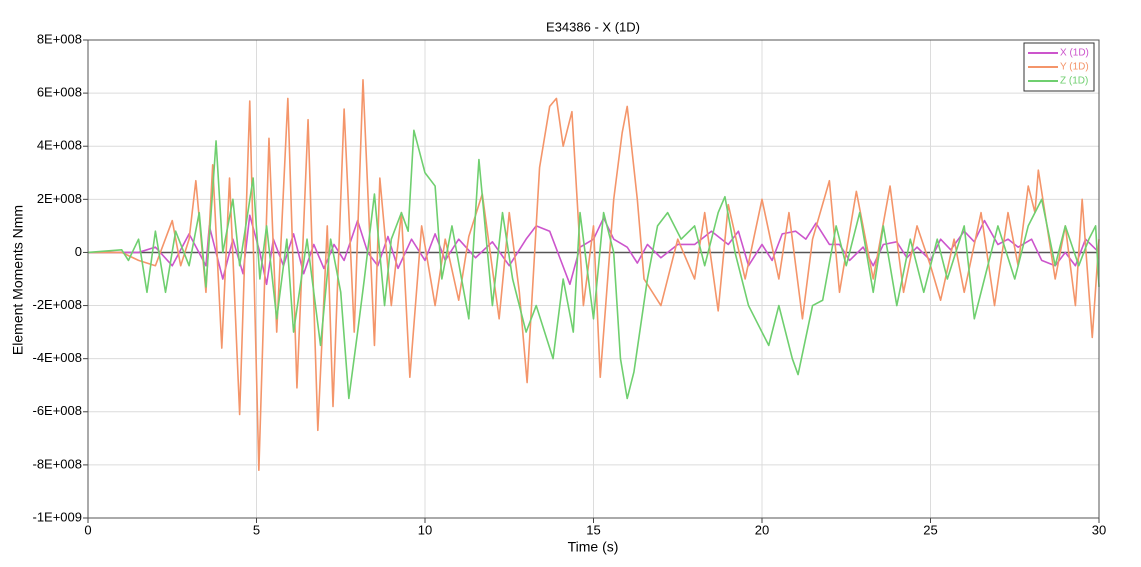 The width and height of the screenshot is (1141, 567). I want to click on y-tick-label: 0, so click(78, 251).